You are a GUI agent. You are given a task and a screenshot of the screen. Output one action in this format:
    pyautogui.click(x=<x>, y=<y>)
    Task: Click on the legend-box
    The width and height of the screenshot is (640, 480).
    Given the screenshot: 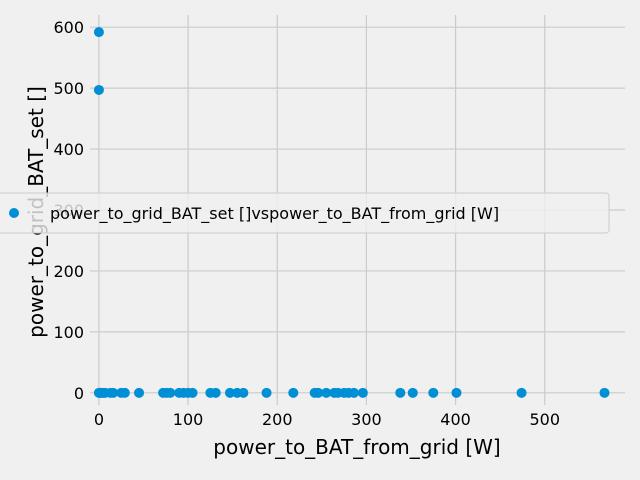 What is the action you would take?
    pyautogui.click(x=305, y=213)
    